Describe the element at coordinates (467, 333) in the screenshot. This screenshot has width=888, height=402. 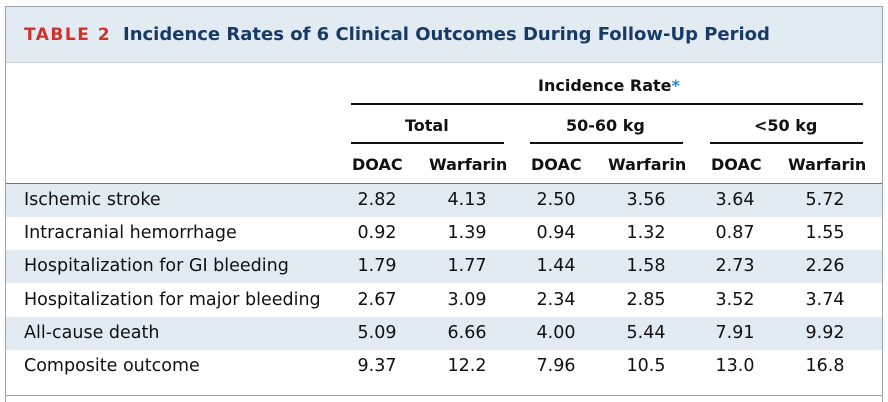
I see `row-value: 6.66` at that location.